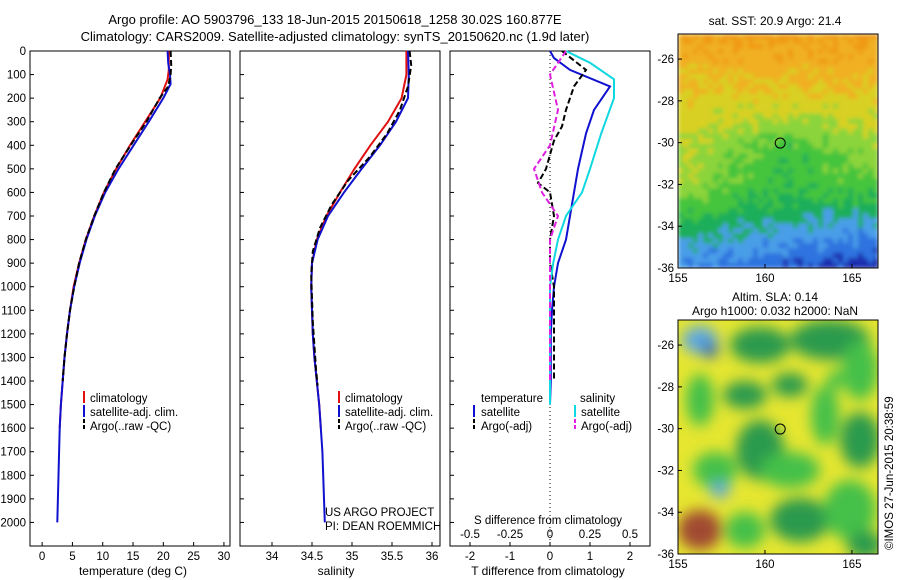 This screenshot has width=900, height=580. Describe the element at coordinates (13, 311) in the screenshot. I see `depth-tick-label: 1100` at that location.